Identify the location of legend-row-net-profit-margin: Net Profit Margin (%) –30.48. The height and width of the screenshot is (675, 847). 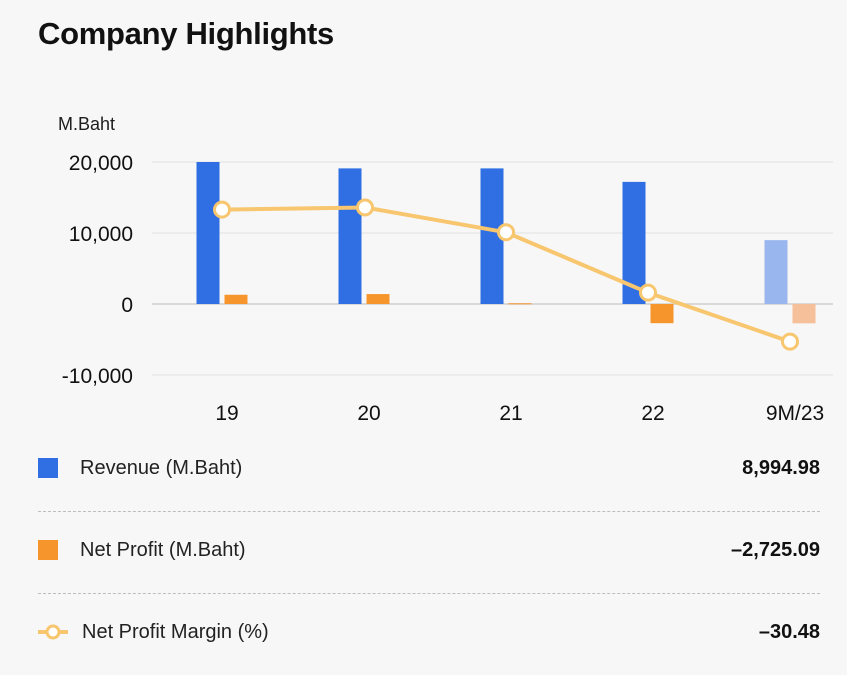
(429, 634).